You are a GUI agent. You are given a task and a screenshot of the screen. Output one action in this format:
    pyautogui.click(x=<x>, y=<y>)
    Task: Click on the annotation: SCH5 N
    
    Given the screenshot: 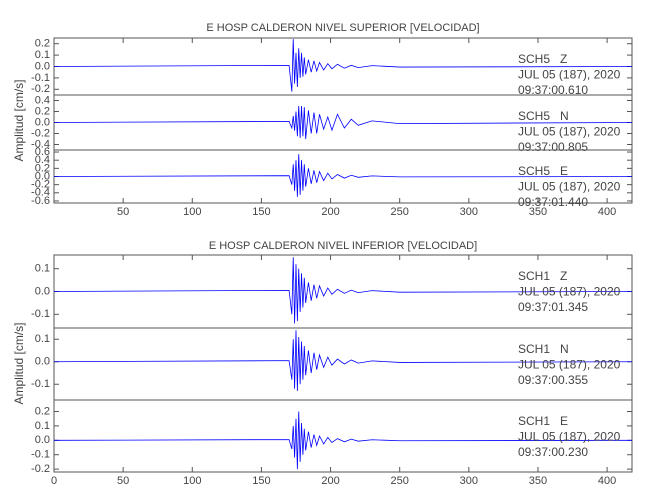 What is the action you would take?
    pyautogui.click(x=543, y=116)
    